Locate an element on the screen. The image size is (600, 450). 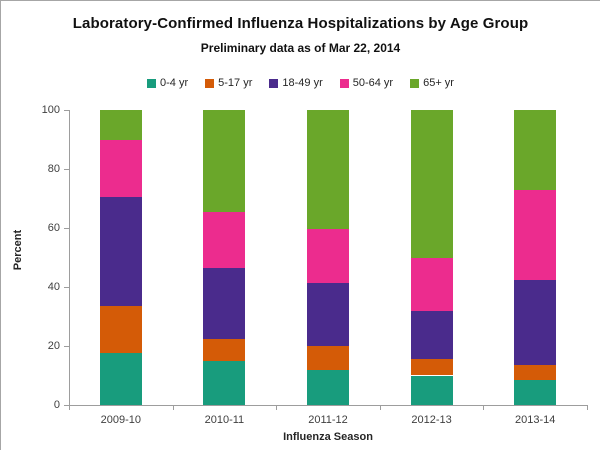
chart-subtitle: Preliminary data as of Mar 22, 2014 is located at coordinates (300, 48).